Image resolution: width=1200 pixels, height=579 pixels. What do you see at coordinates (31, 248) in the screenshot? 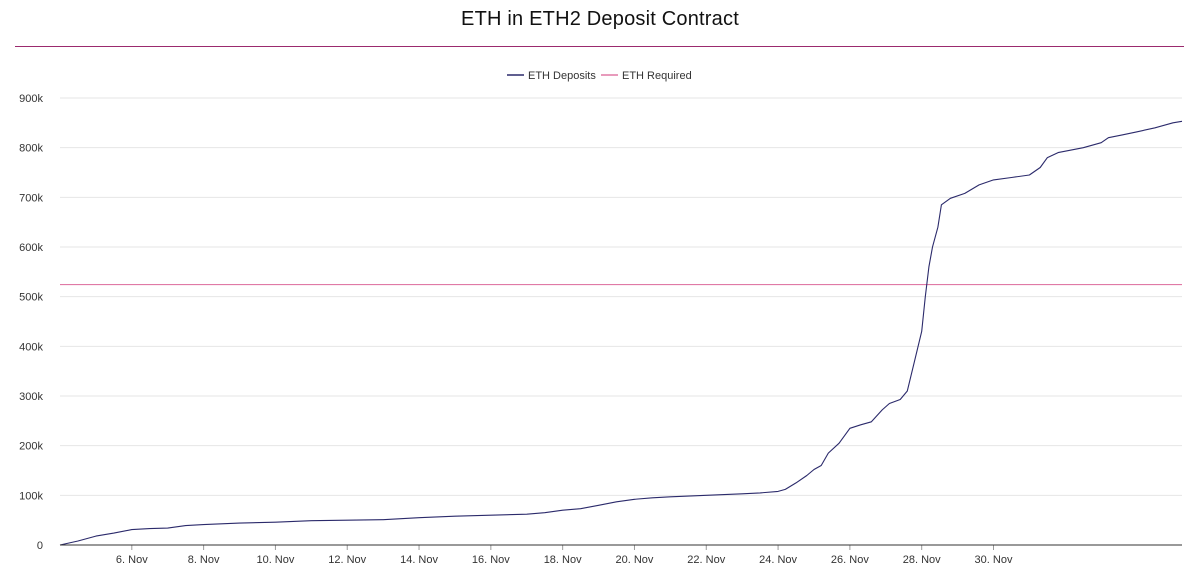
I see `y-tick-label: 600k` at bounding box center [31, 248].